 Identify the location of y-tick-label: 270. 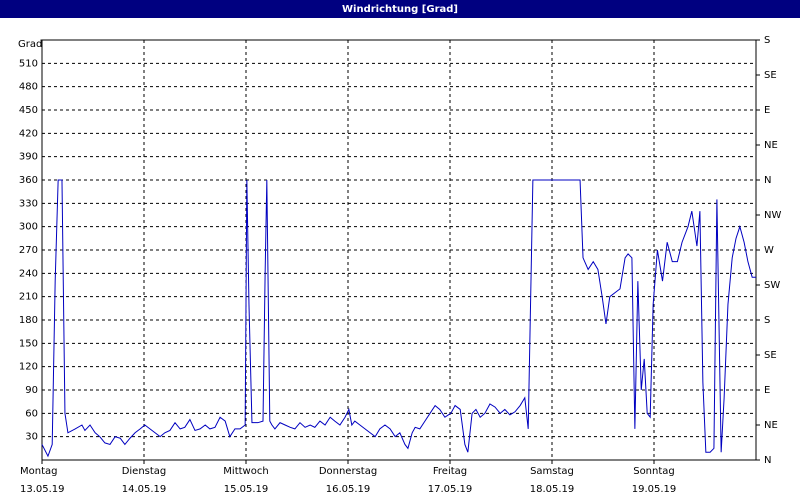
(28, 250).